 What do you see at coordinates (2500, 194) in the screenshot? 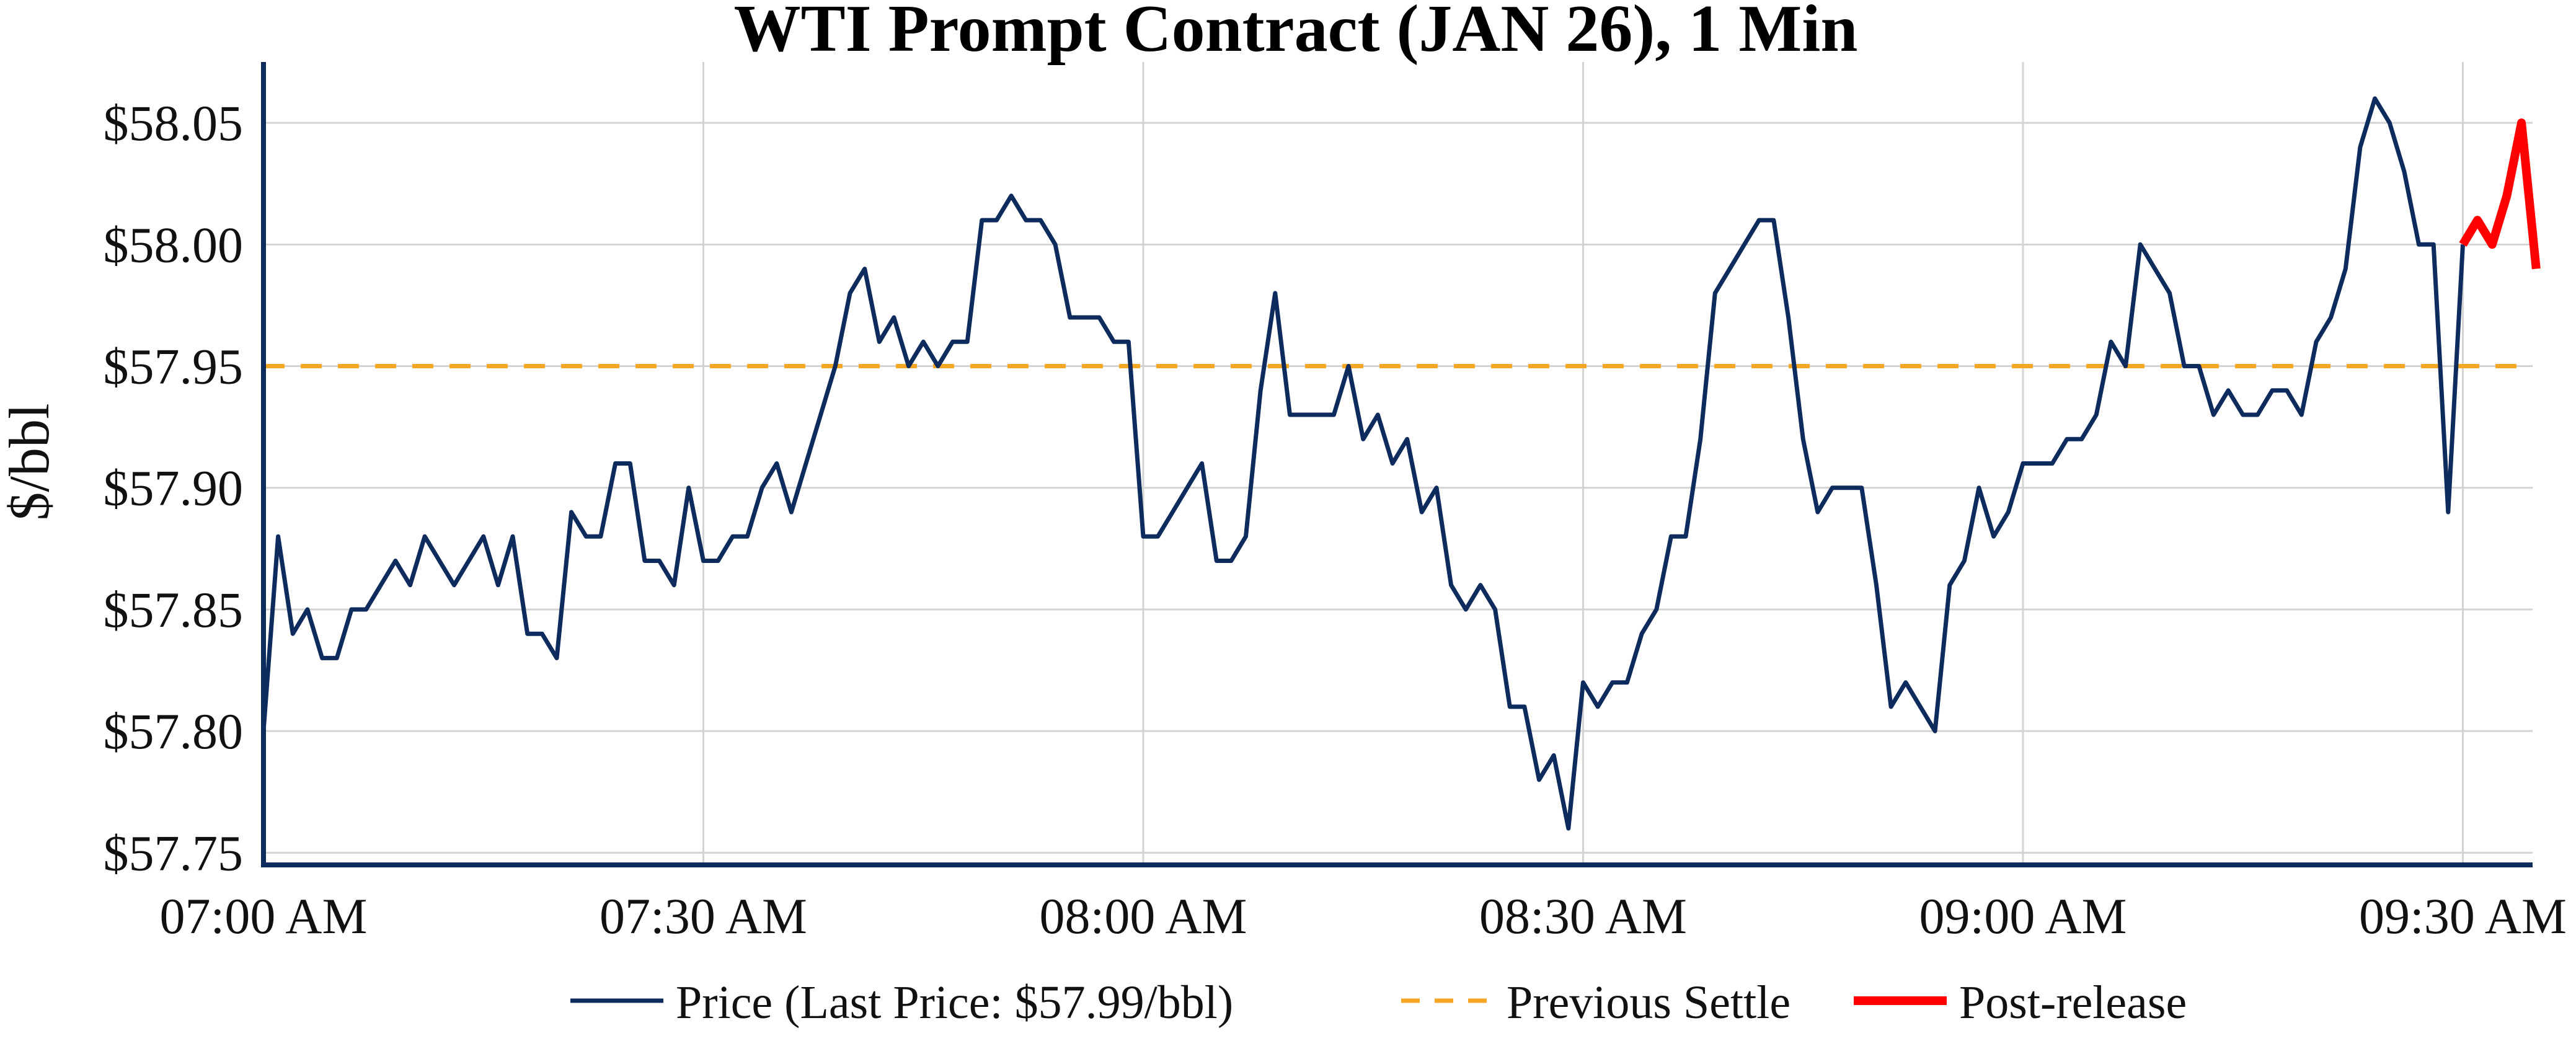
I see `post-release-line` at bounding box center [2500, 194].